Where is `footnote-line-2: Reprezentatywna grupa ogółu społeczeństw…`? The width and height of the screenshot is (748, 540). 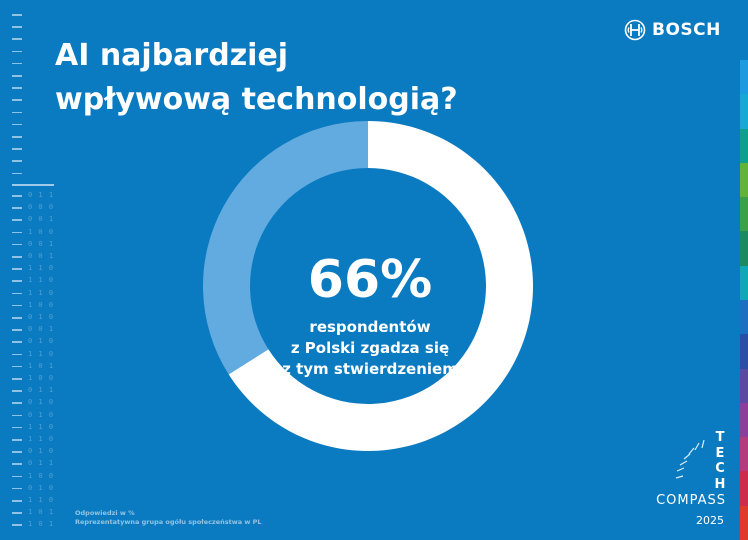
footnote-line-2: Reprezentatywna grupa ogółu społeczeństw… is located at coordinates (168, 522).